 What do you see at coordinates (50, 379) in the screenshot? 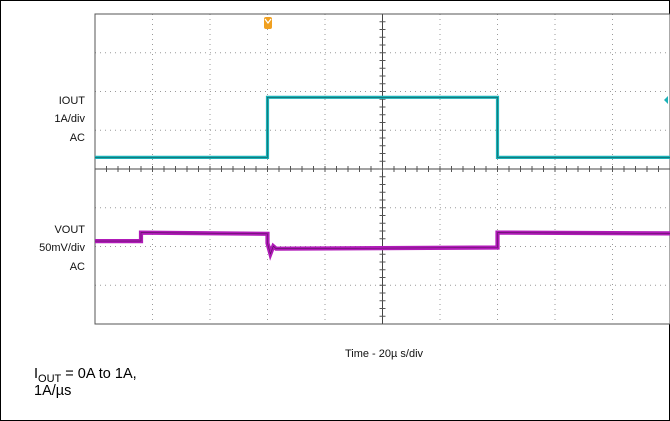
I see `caption-subscript: OUT` at bounding box center [50, 379].